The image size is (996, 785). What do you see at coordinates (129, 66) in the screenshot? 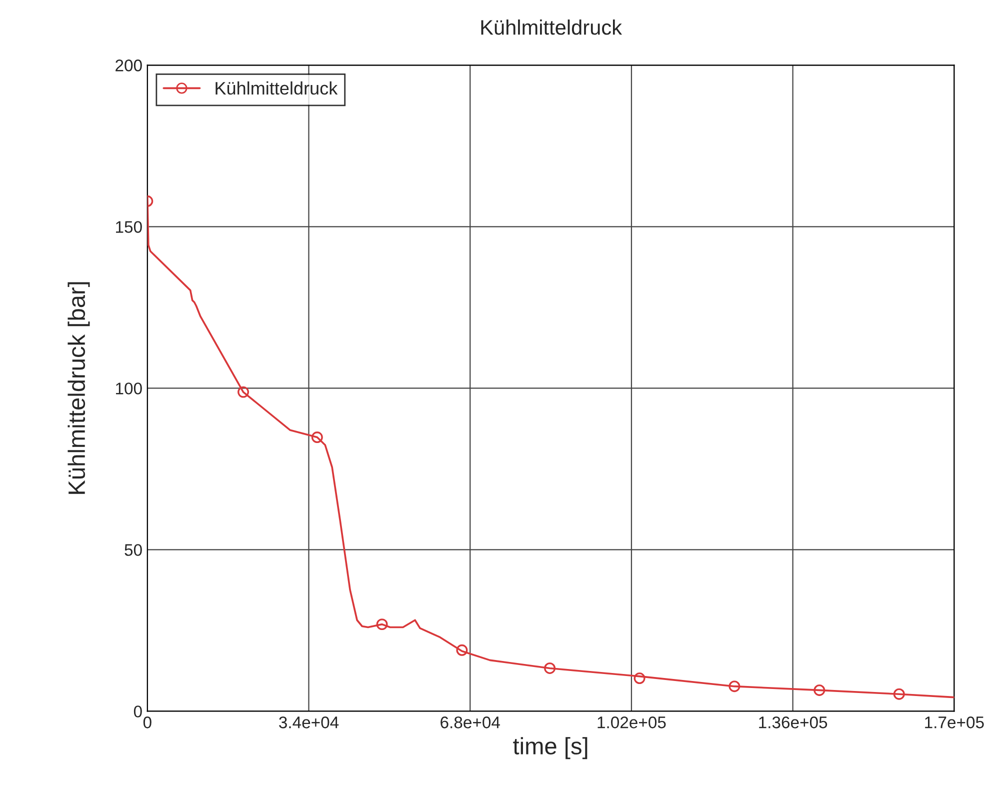
I see `y-tick-label: 200` at bounding box center [129, 66].